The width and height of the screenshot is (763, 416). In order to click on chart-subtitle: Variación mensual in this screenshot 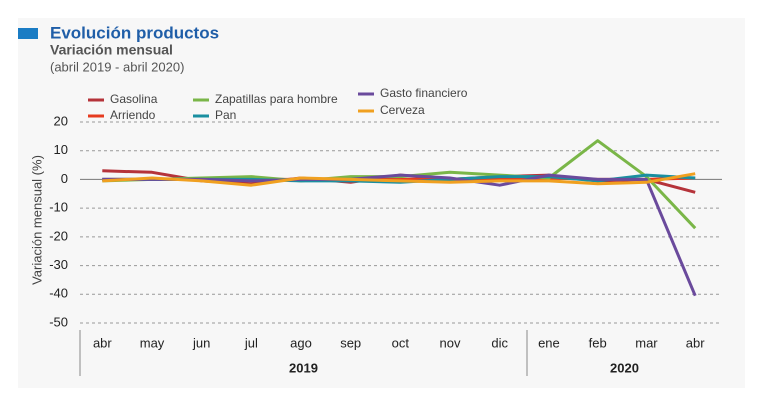, I will do `click(111, 50)`.